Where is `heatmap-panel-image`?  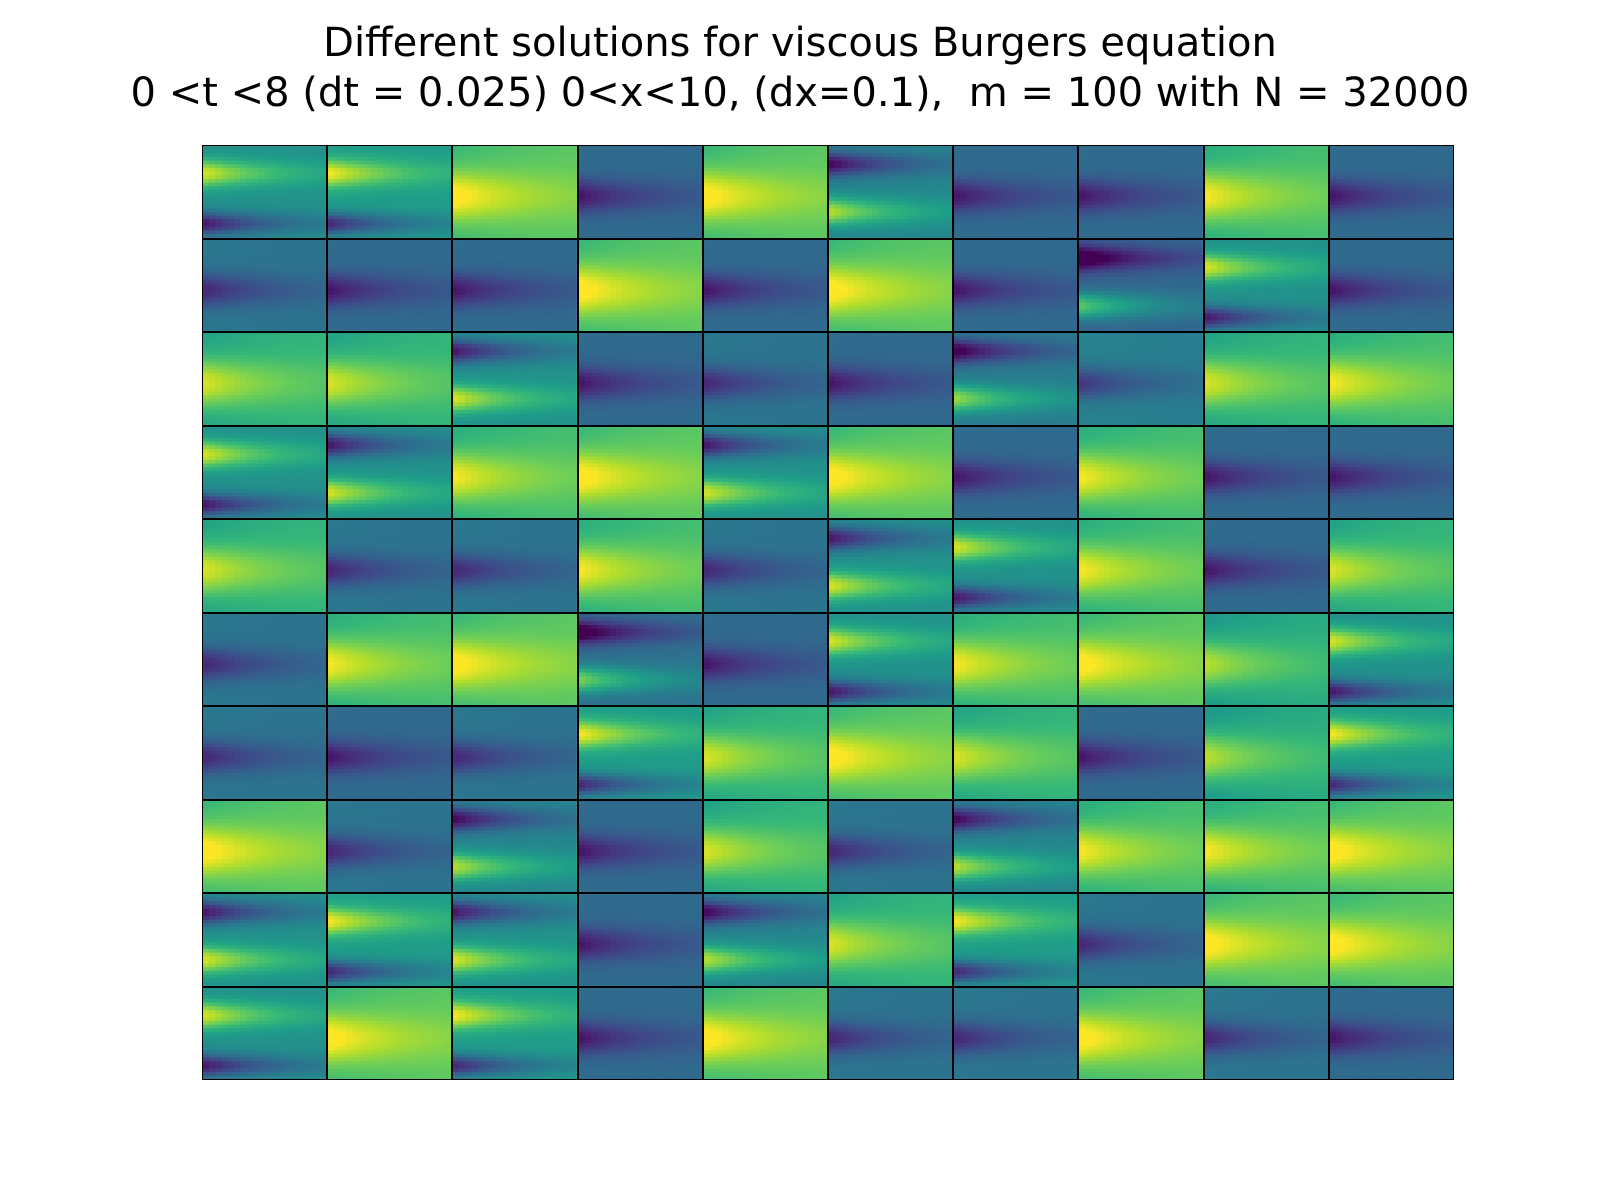
heatmap-panel-image is located at coordinates (265, 192).